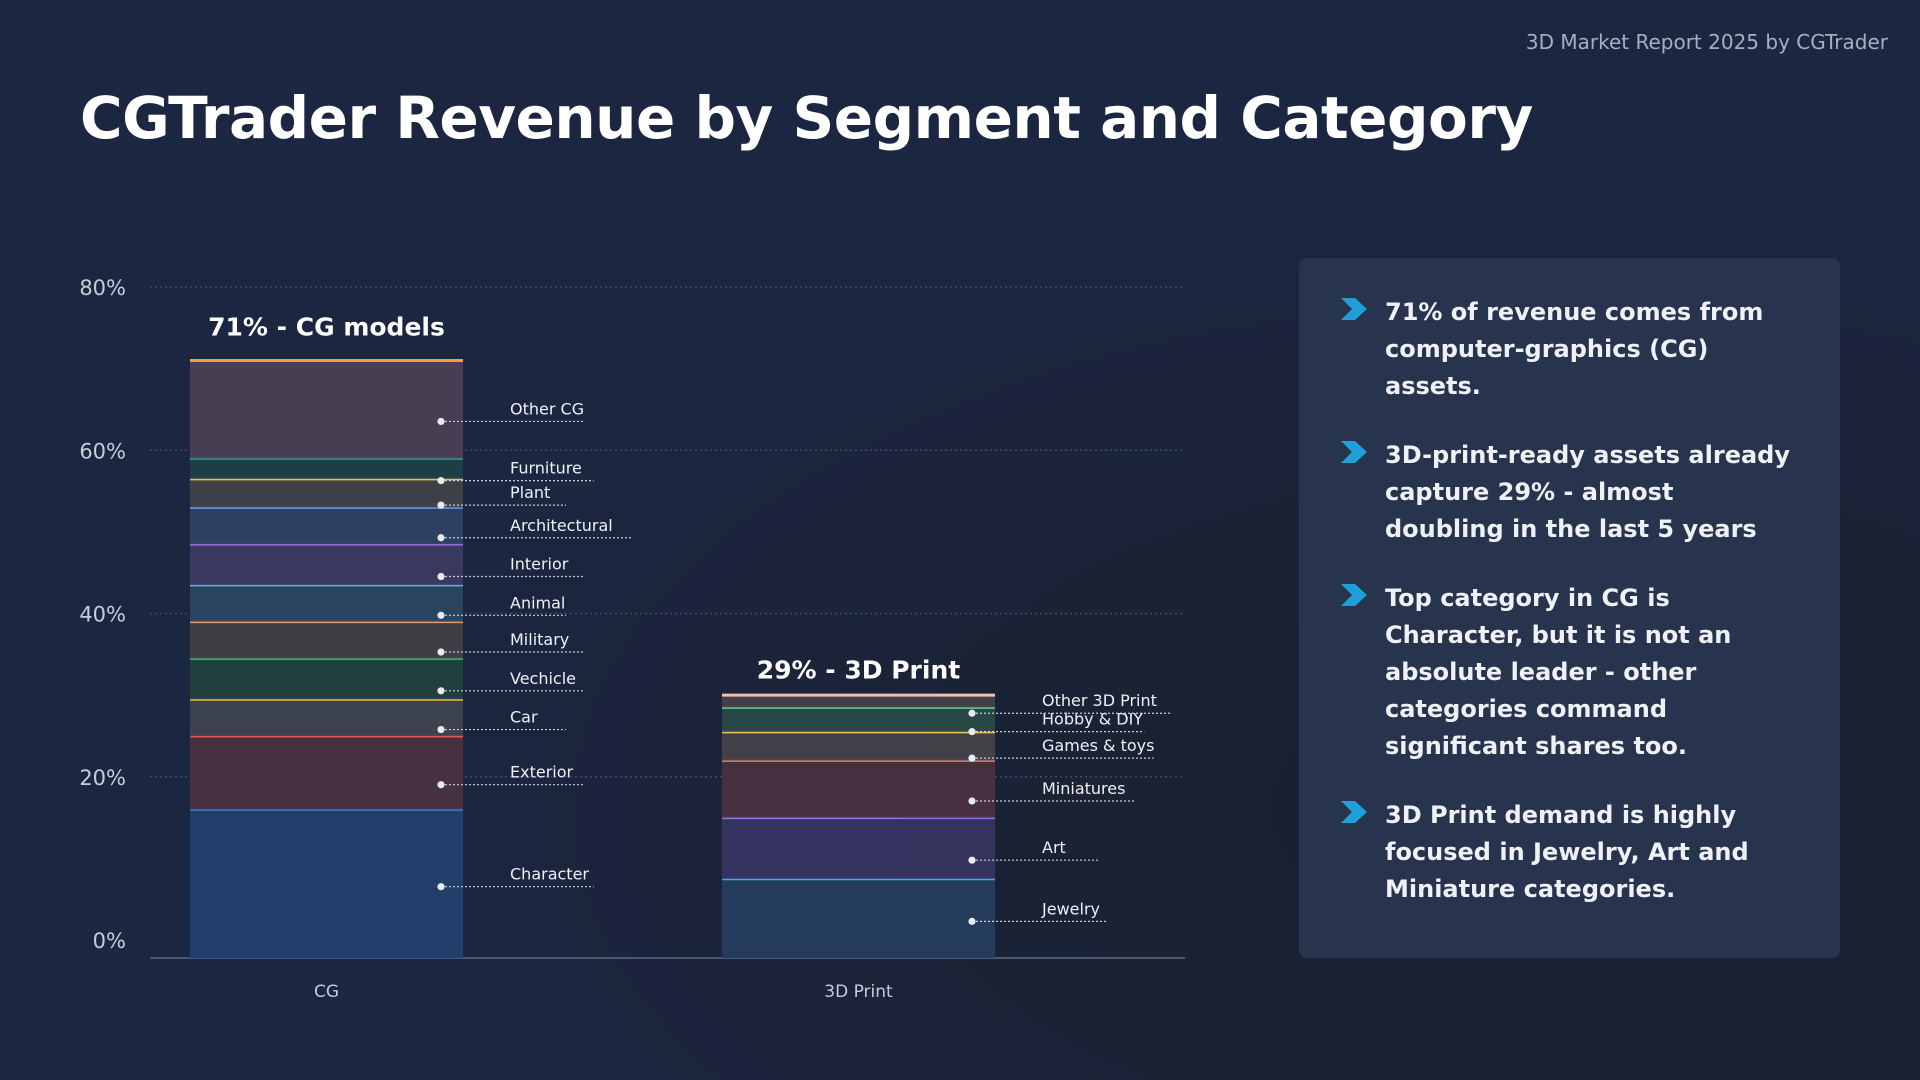 The image size is (1920, 1080). What do you see at coordinates (539, 564) in the screenshot?
I see `segment-label: Interior` at bounding box center [539, 564].